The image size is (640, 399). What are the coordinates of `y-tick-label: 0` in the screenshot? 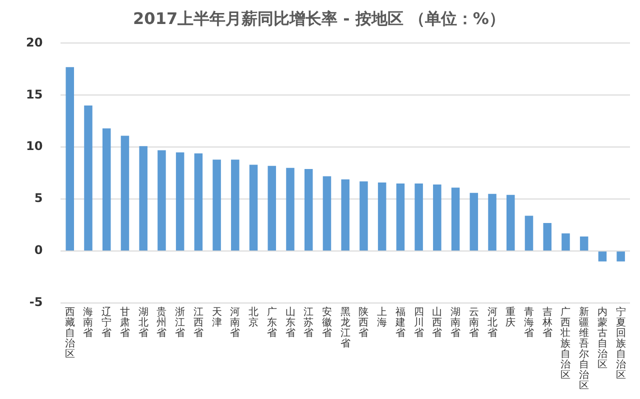 It's located at (38, 250).